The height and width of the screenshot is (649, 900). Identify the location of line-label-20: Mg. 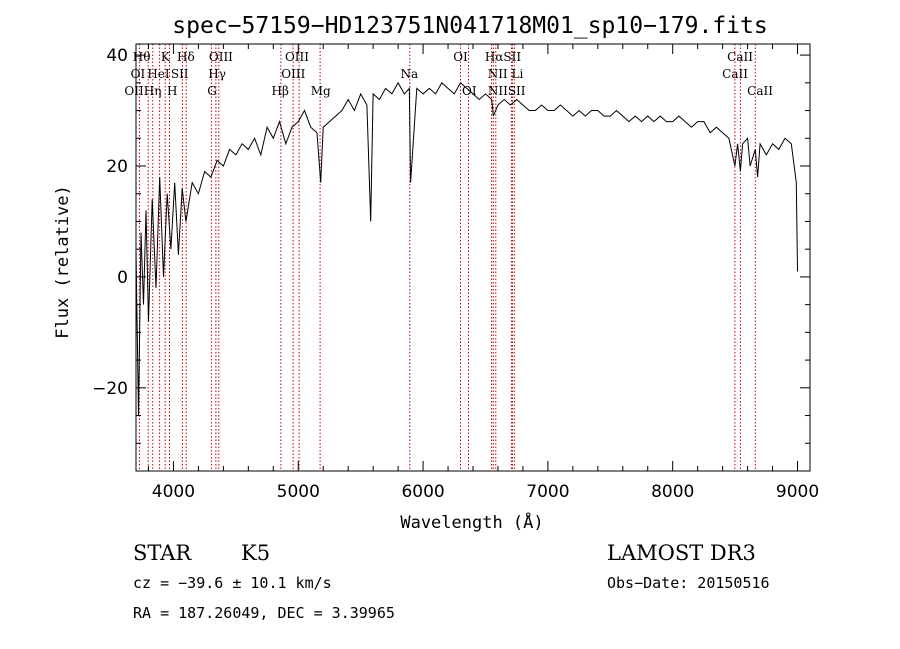
(321, 91).